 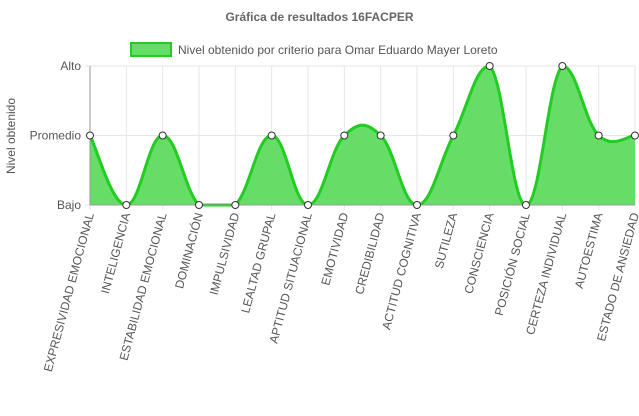 I want to click on x-tick-label: EMOTIVIDAD, so click(x=334, y=249).